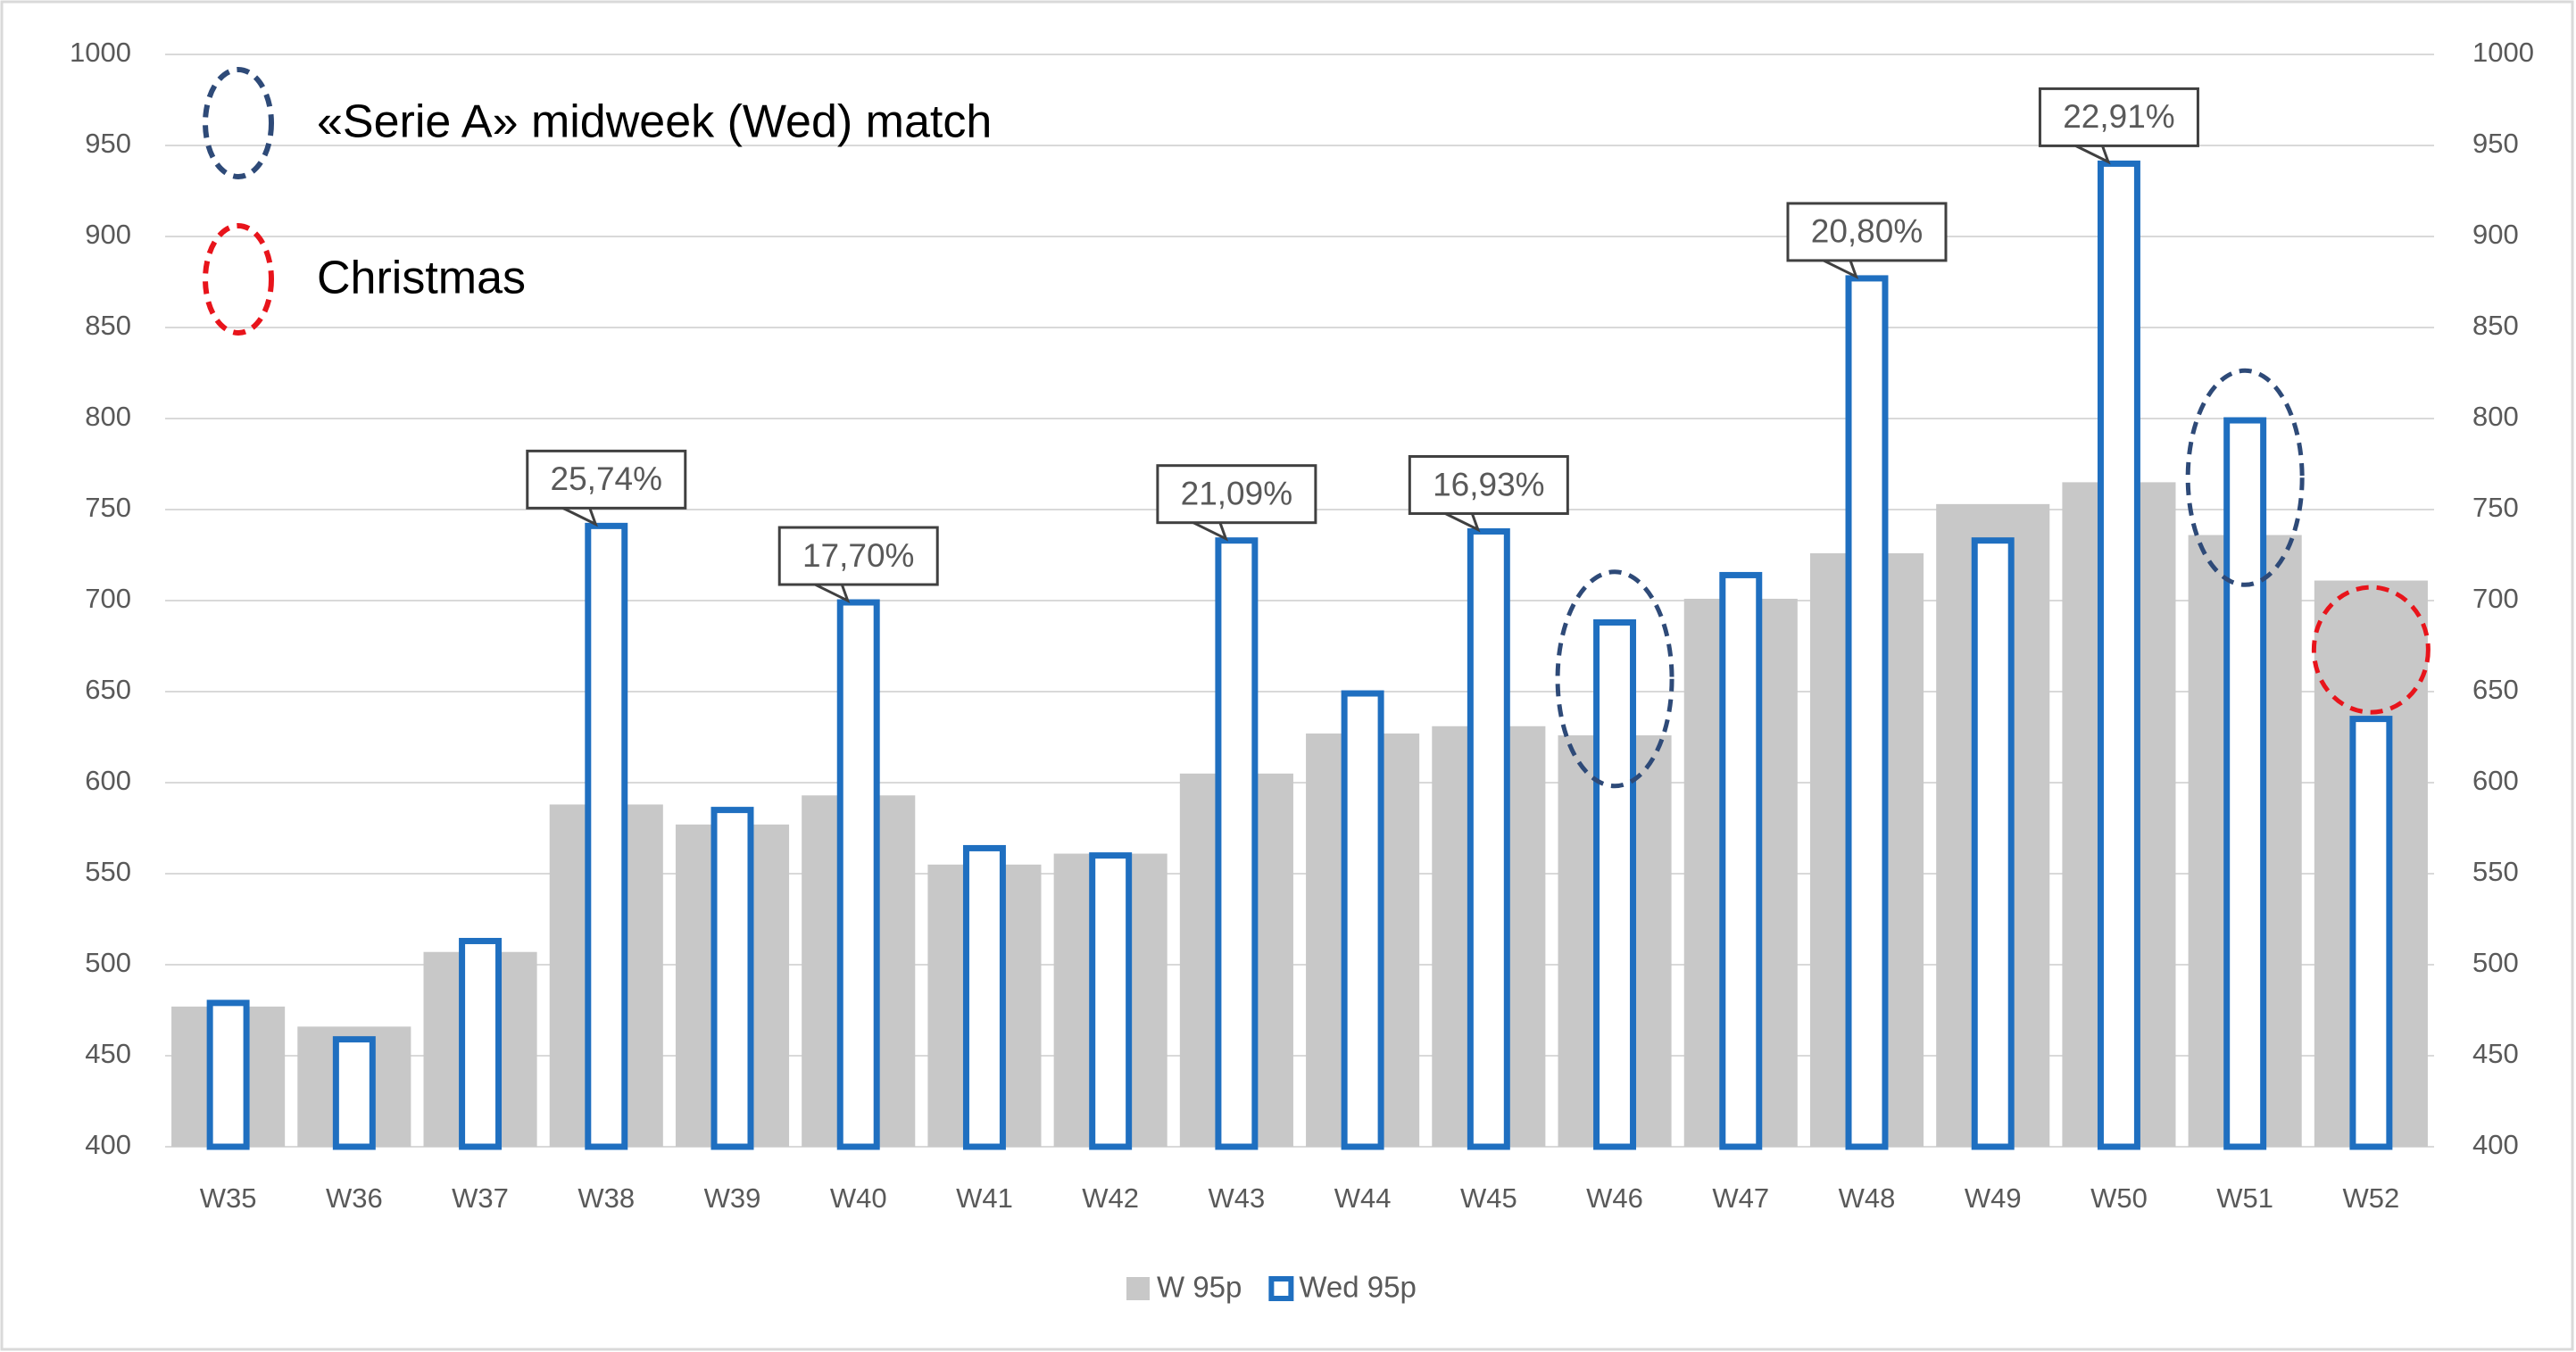 This screenshot has height=1352, width=2576. What do you see at coordinates (421, 279) in the screenshot?
I see `note-label: Christmas` at bounding box center [421, 279].